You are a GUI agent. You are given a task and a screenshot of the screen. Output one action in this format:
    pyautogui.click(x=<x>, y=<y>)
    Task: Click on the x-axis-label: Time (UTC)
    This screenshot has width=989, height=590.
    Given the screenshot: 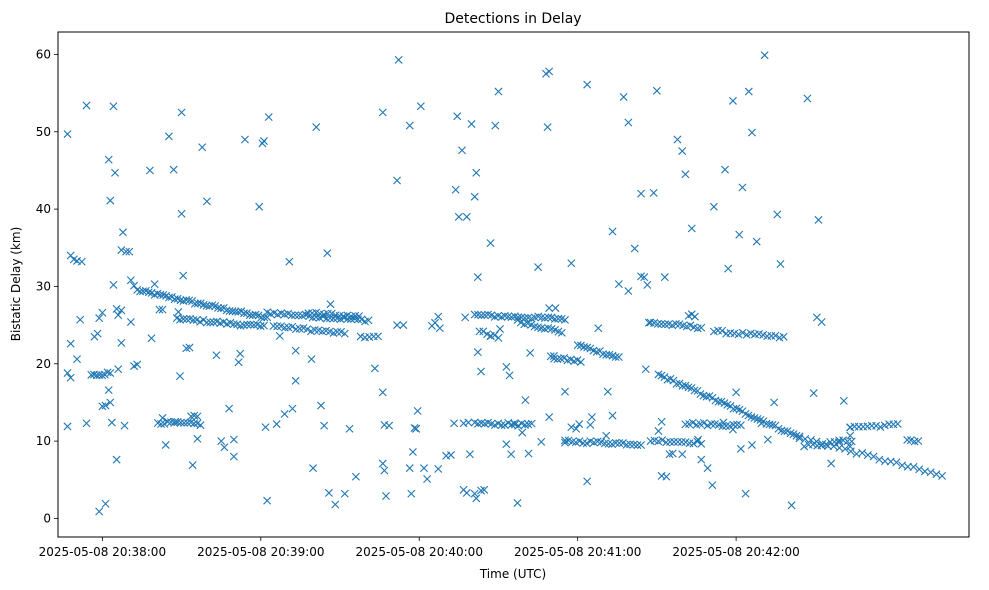 What is the action you would take?
    pyautogui.click(x=512, y=574)
    